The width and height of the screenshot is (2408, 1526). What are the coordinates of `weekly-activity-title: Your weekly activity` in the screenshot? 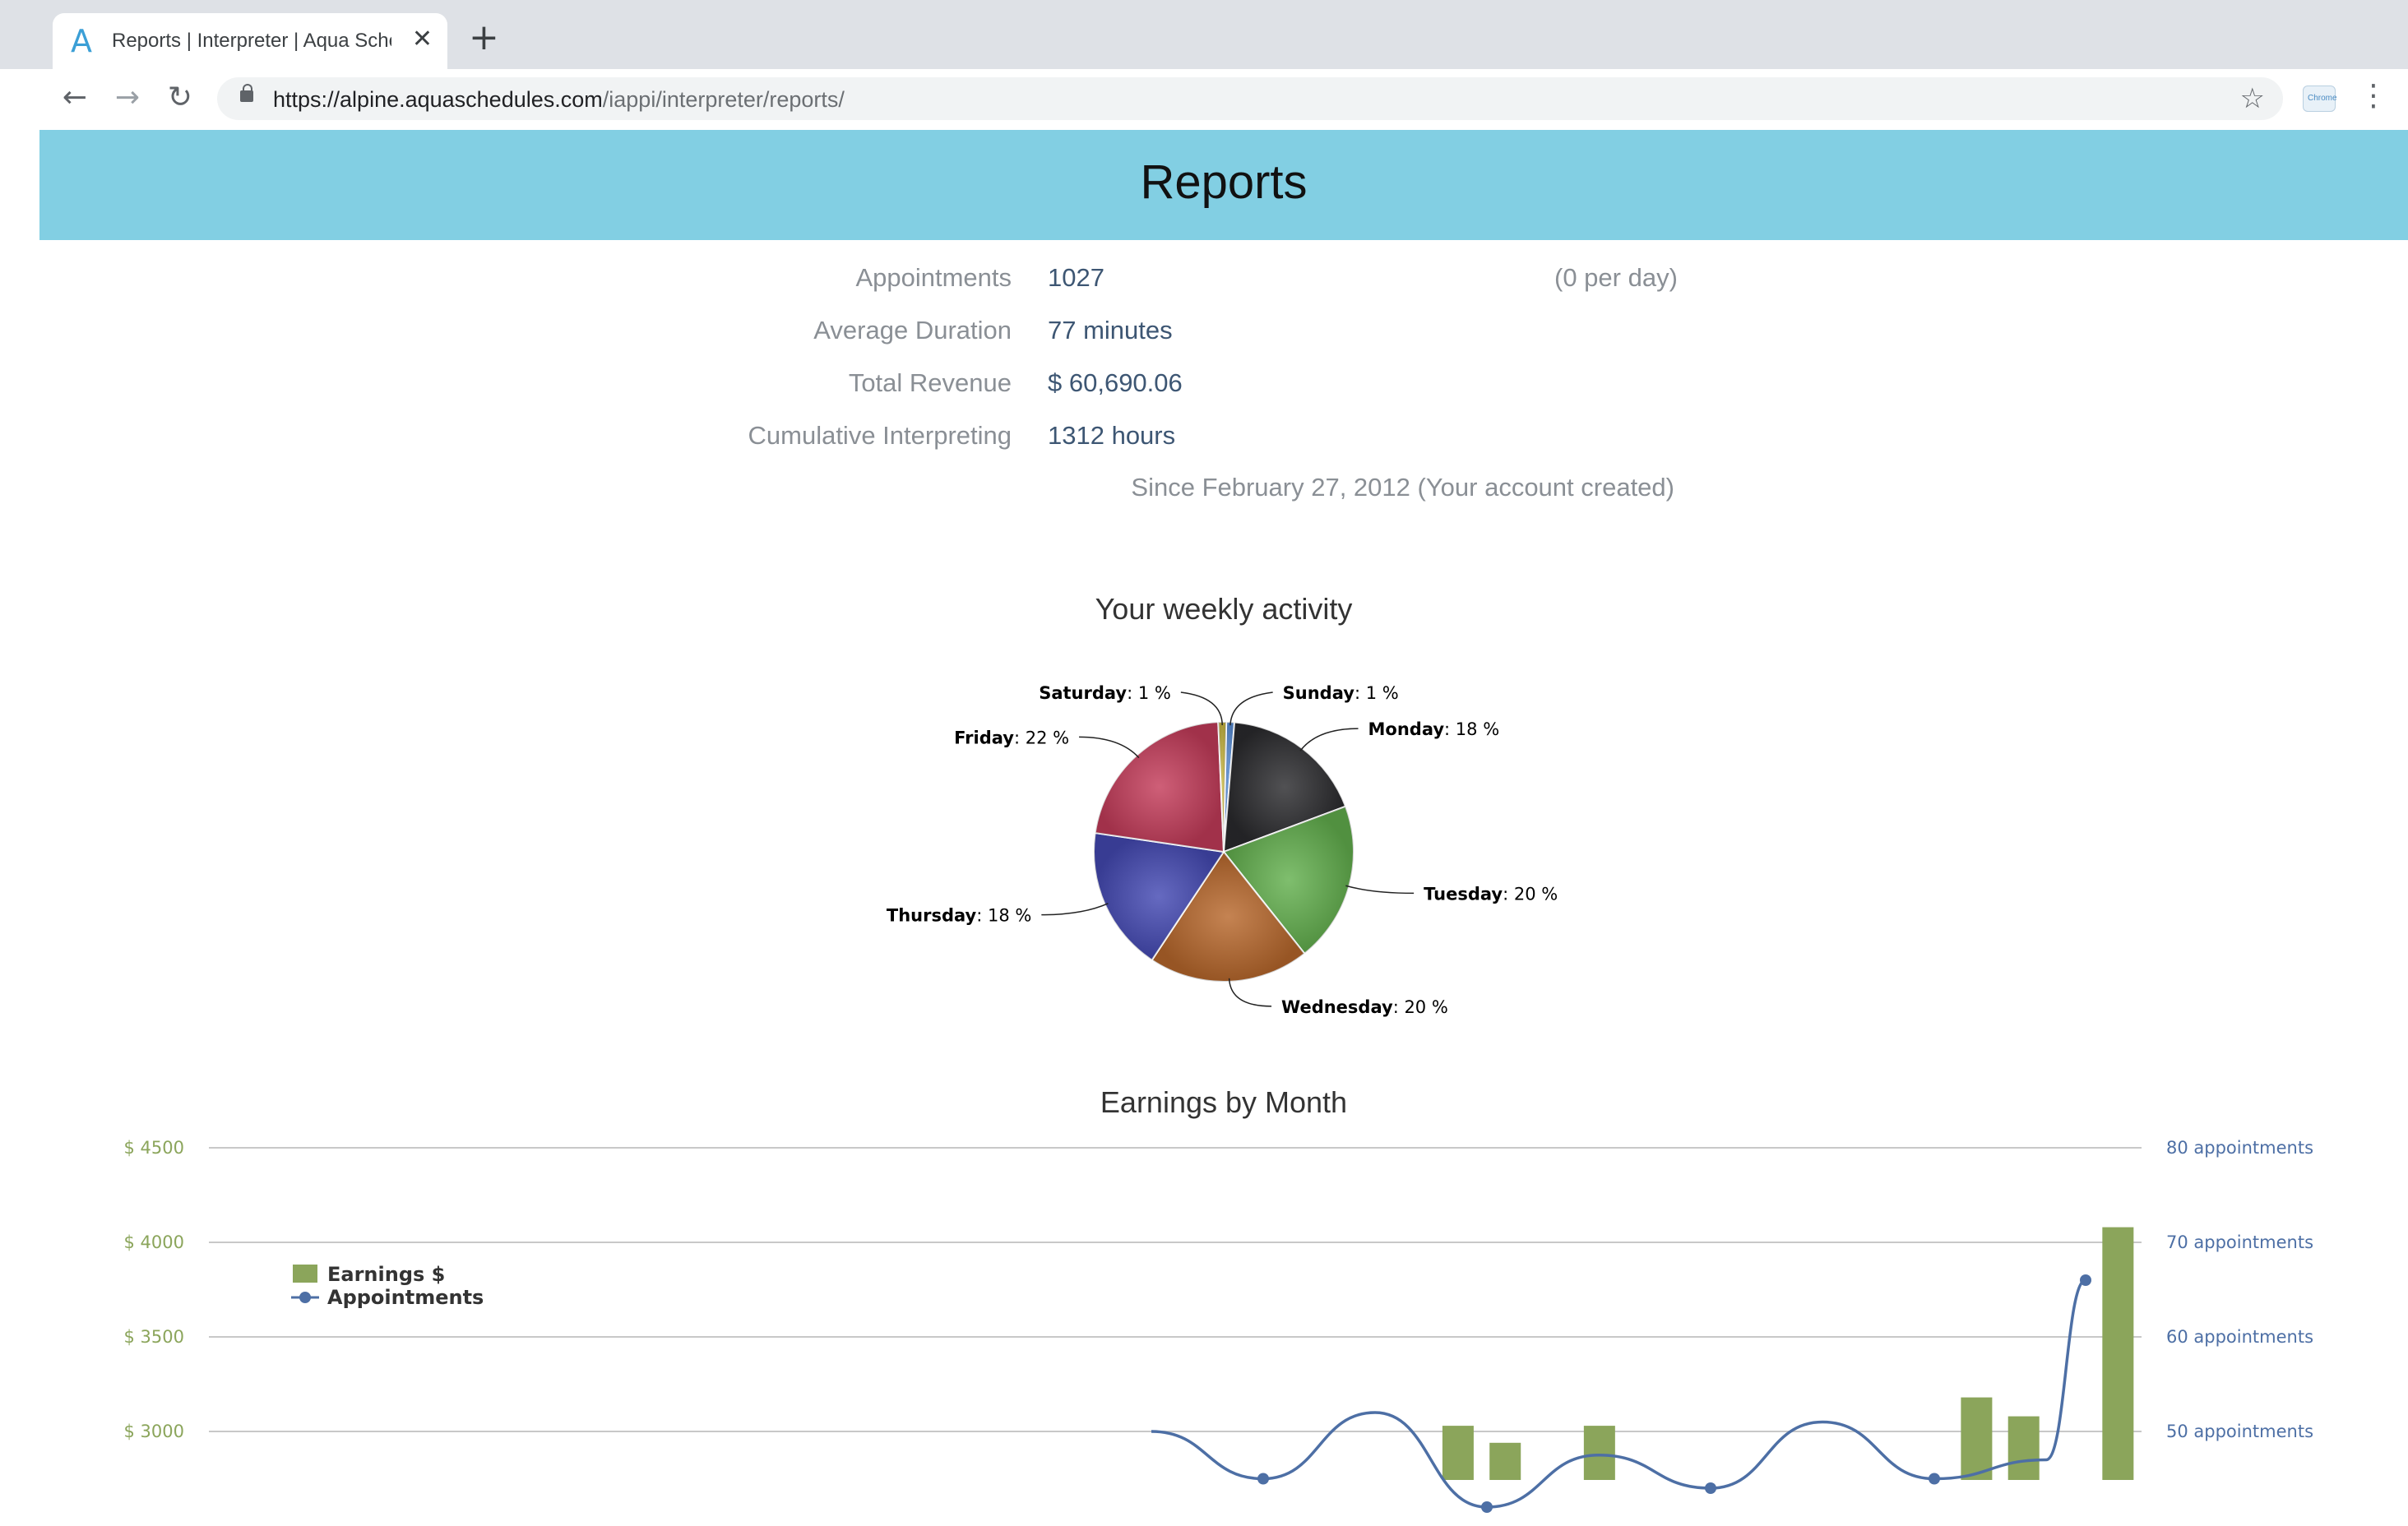 It's located at (1224, 609).